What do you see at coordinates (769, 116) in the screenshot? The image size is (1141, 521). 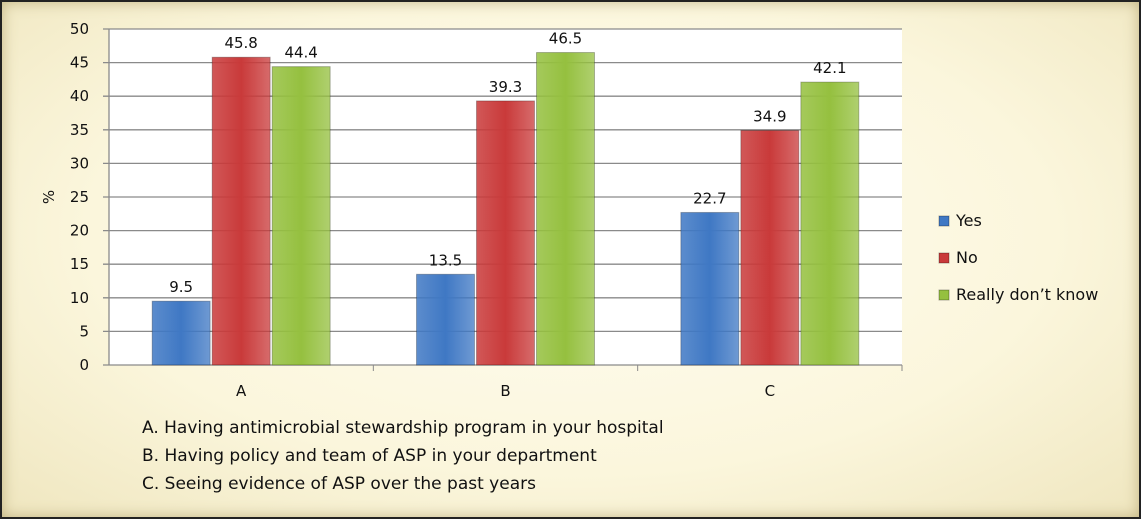 I see `data-label: 34.9` at bounding box center [769, 116].